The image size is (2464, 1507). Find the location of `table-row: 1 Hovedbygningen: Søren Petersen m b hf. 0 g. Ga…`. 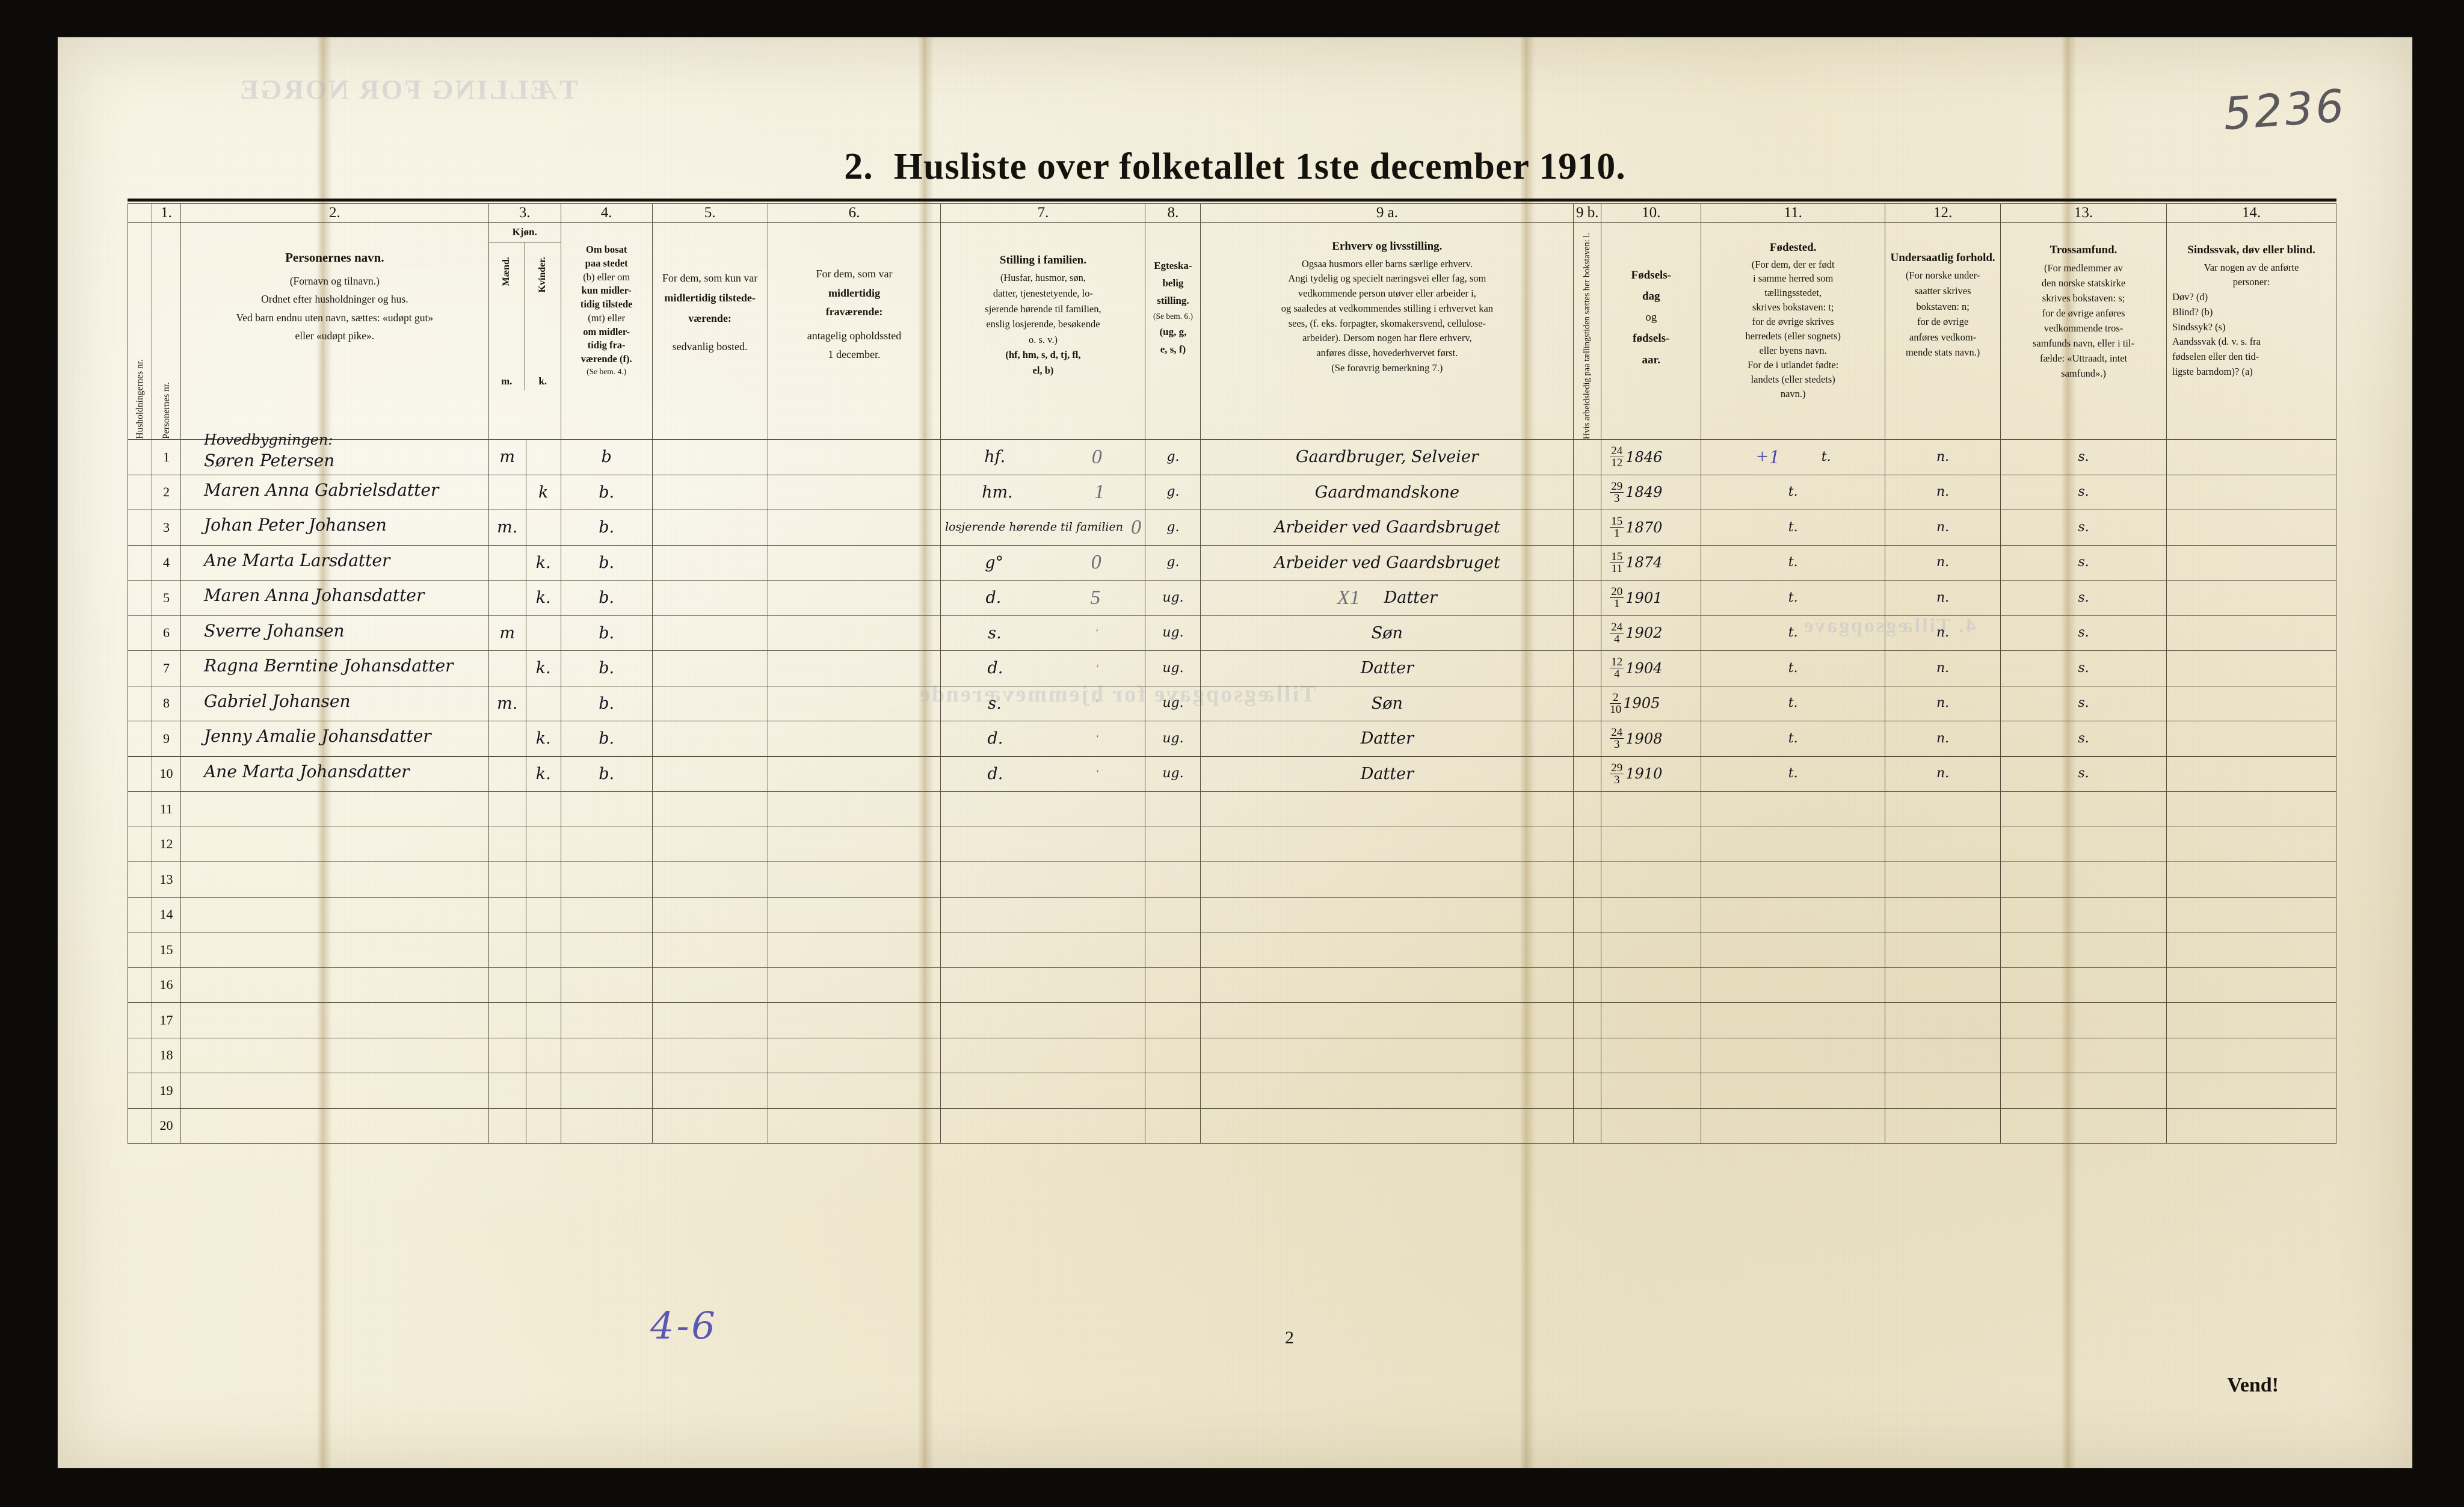

table-row: 1 Hovedbygningen: Søren Petersen m b hf. 0 g. Ga… is located at coordinates (1233, 453).